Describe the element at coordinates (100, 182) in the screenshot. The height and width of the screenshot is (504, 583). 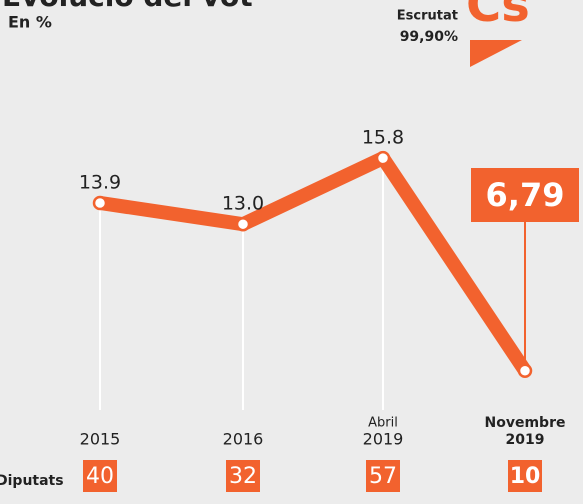
I see `data-label: 13.9` at that location.